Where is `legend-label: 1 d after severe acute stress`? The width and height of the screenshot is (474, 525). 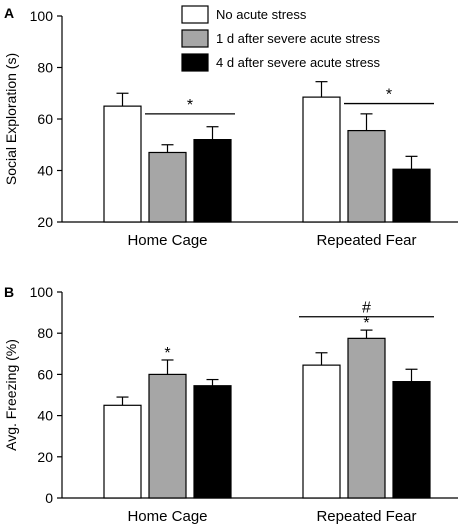 legend-label: 1 d after severe acute stress is located at coordinates (298, 38).